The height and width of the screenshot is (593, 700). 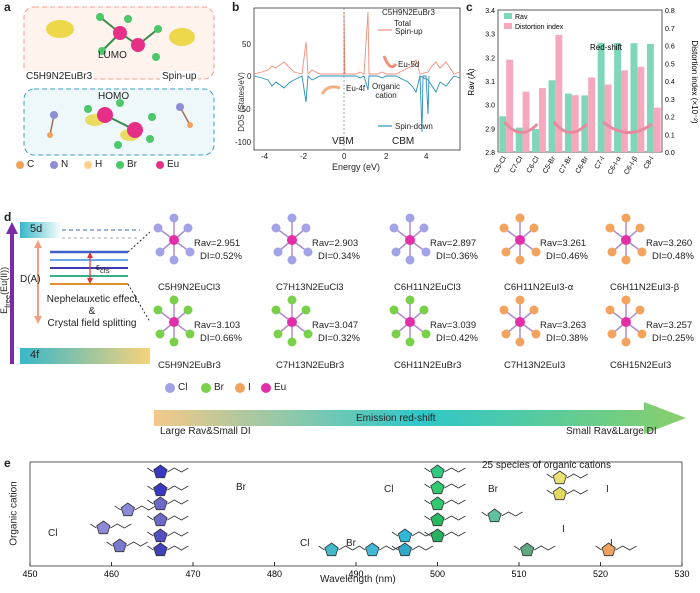 I want to click on level-5d-bar, so click(x=41, y=230).